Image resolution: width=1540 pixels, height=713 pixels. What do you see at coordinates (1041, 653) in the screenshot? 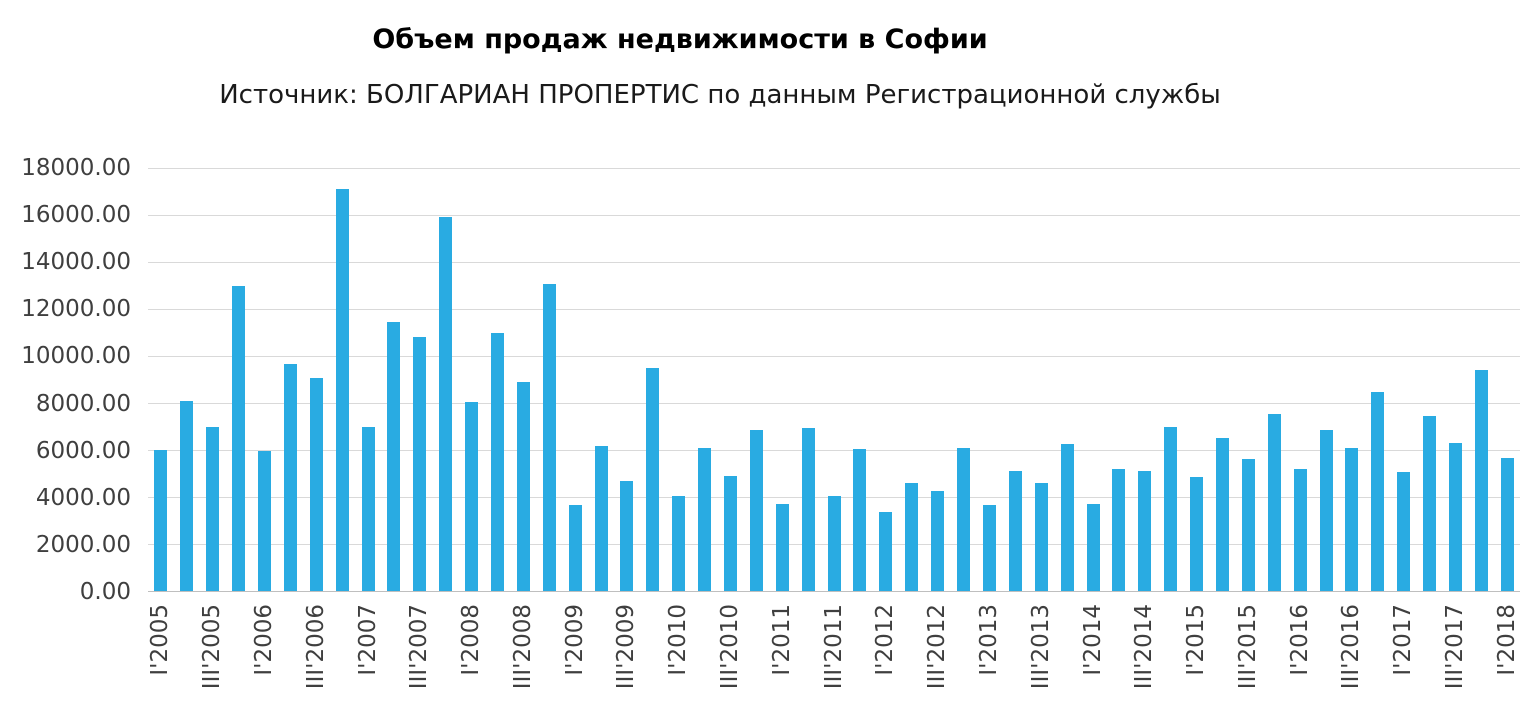
I see `x-slot: III'2013` at bounding box center [1041, 653].